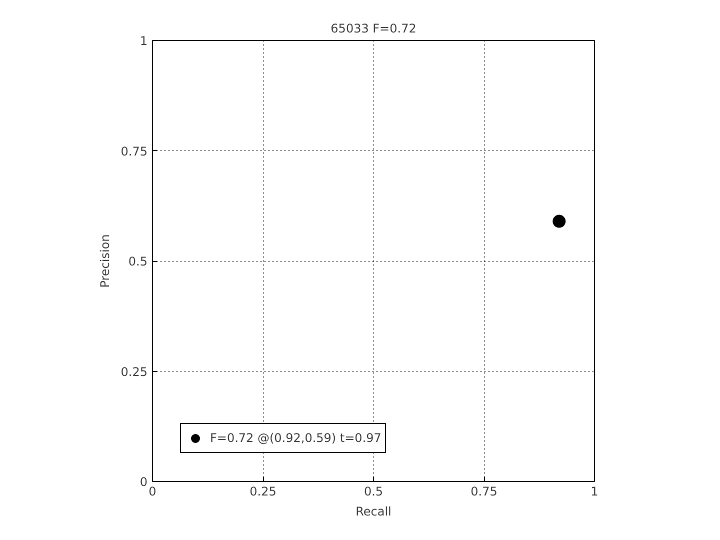  Describe the element at coordinates (374, 491) in the screenshot. I see `x-tick-label: 0.5` at that location.